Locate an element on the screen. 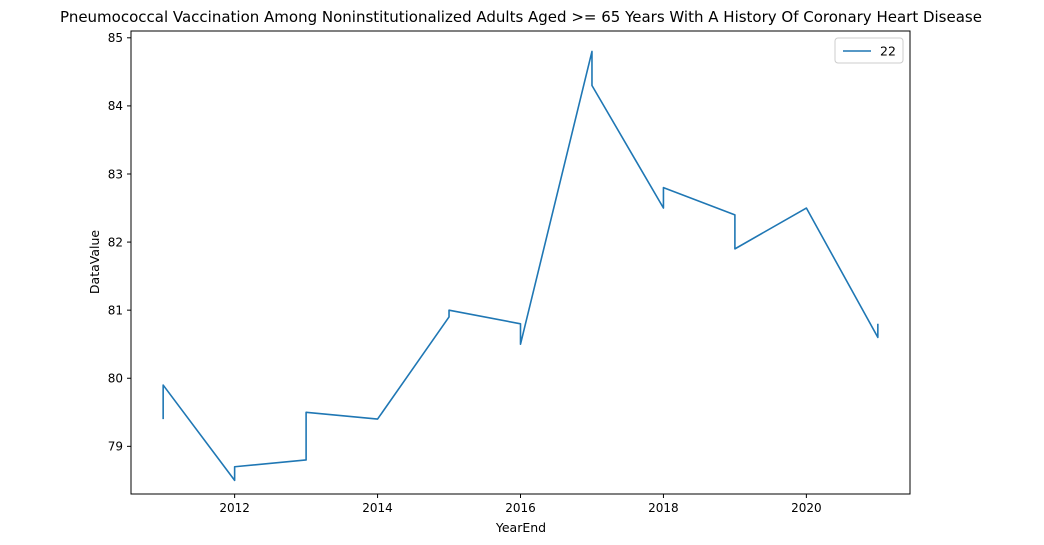  y-tick-label: 81 is located at coordinates (115, 310).